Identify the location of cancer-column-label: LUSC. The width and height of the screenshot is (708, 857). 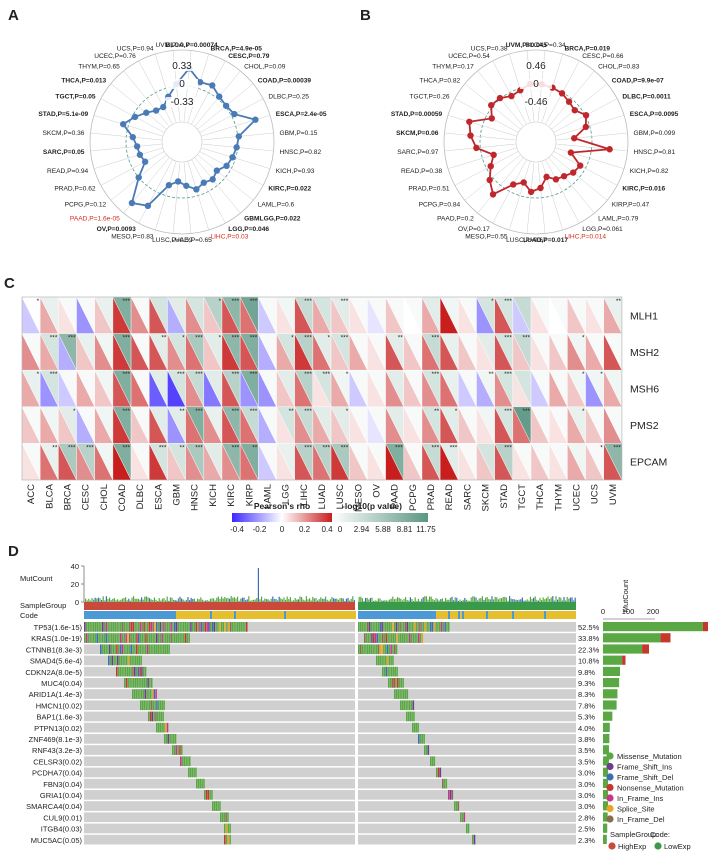
(340, 496).